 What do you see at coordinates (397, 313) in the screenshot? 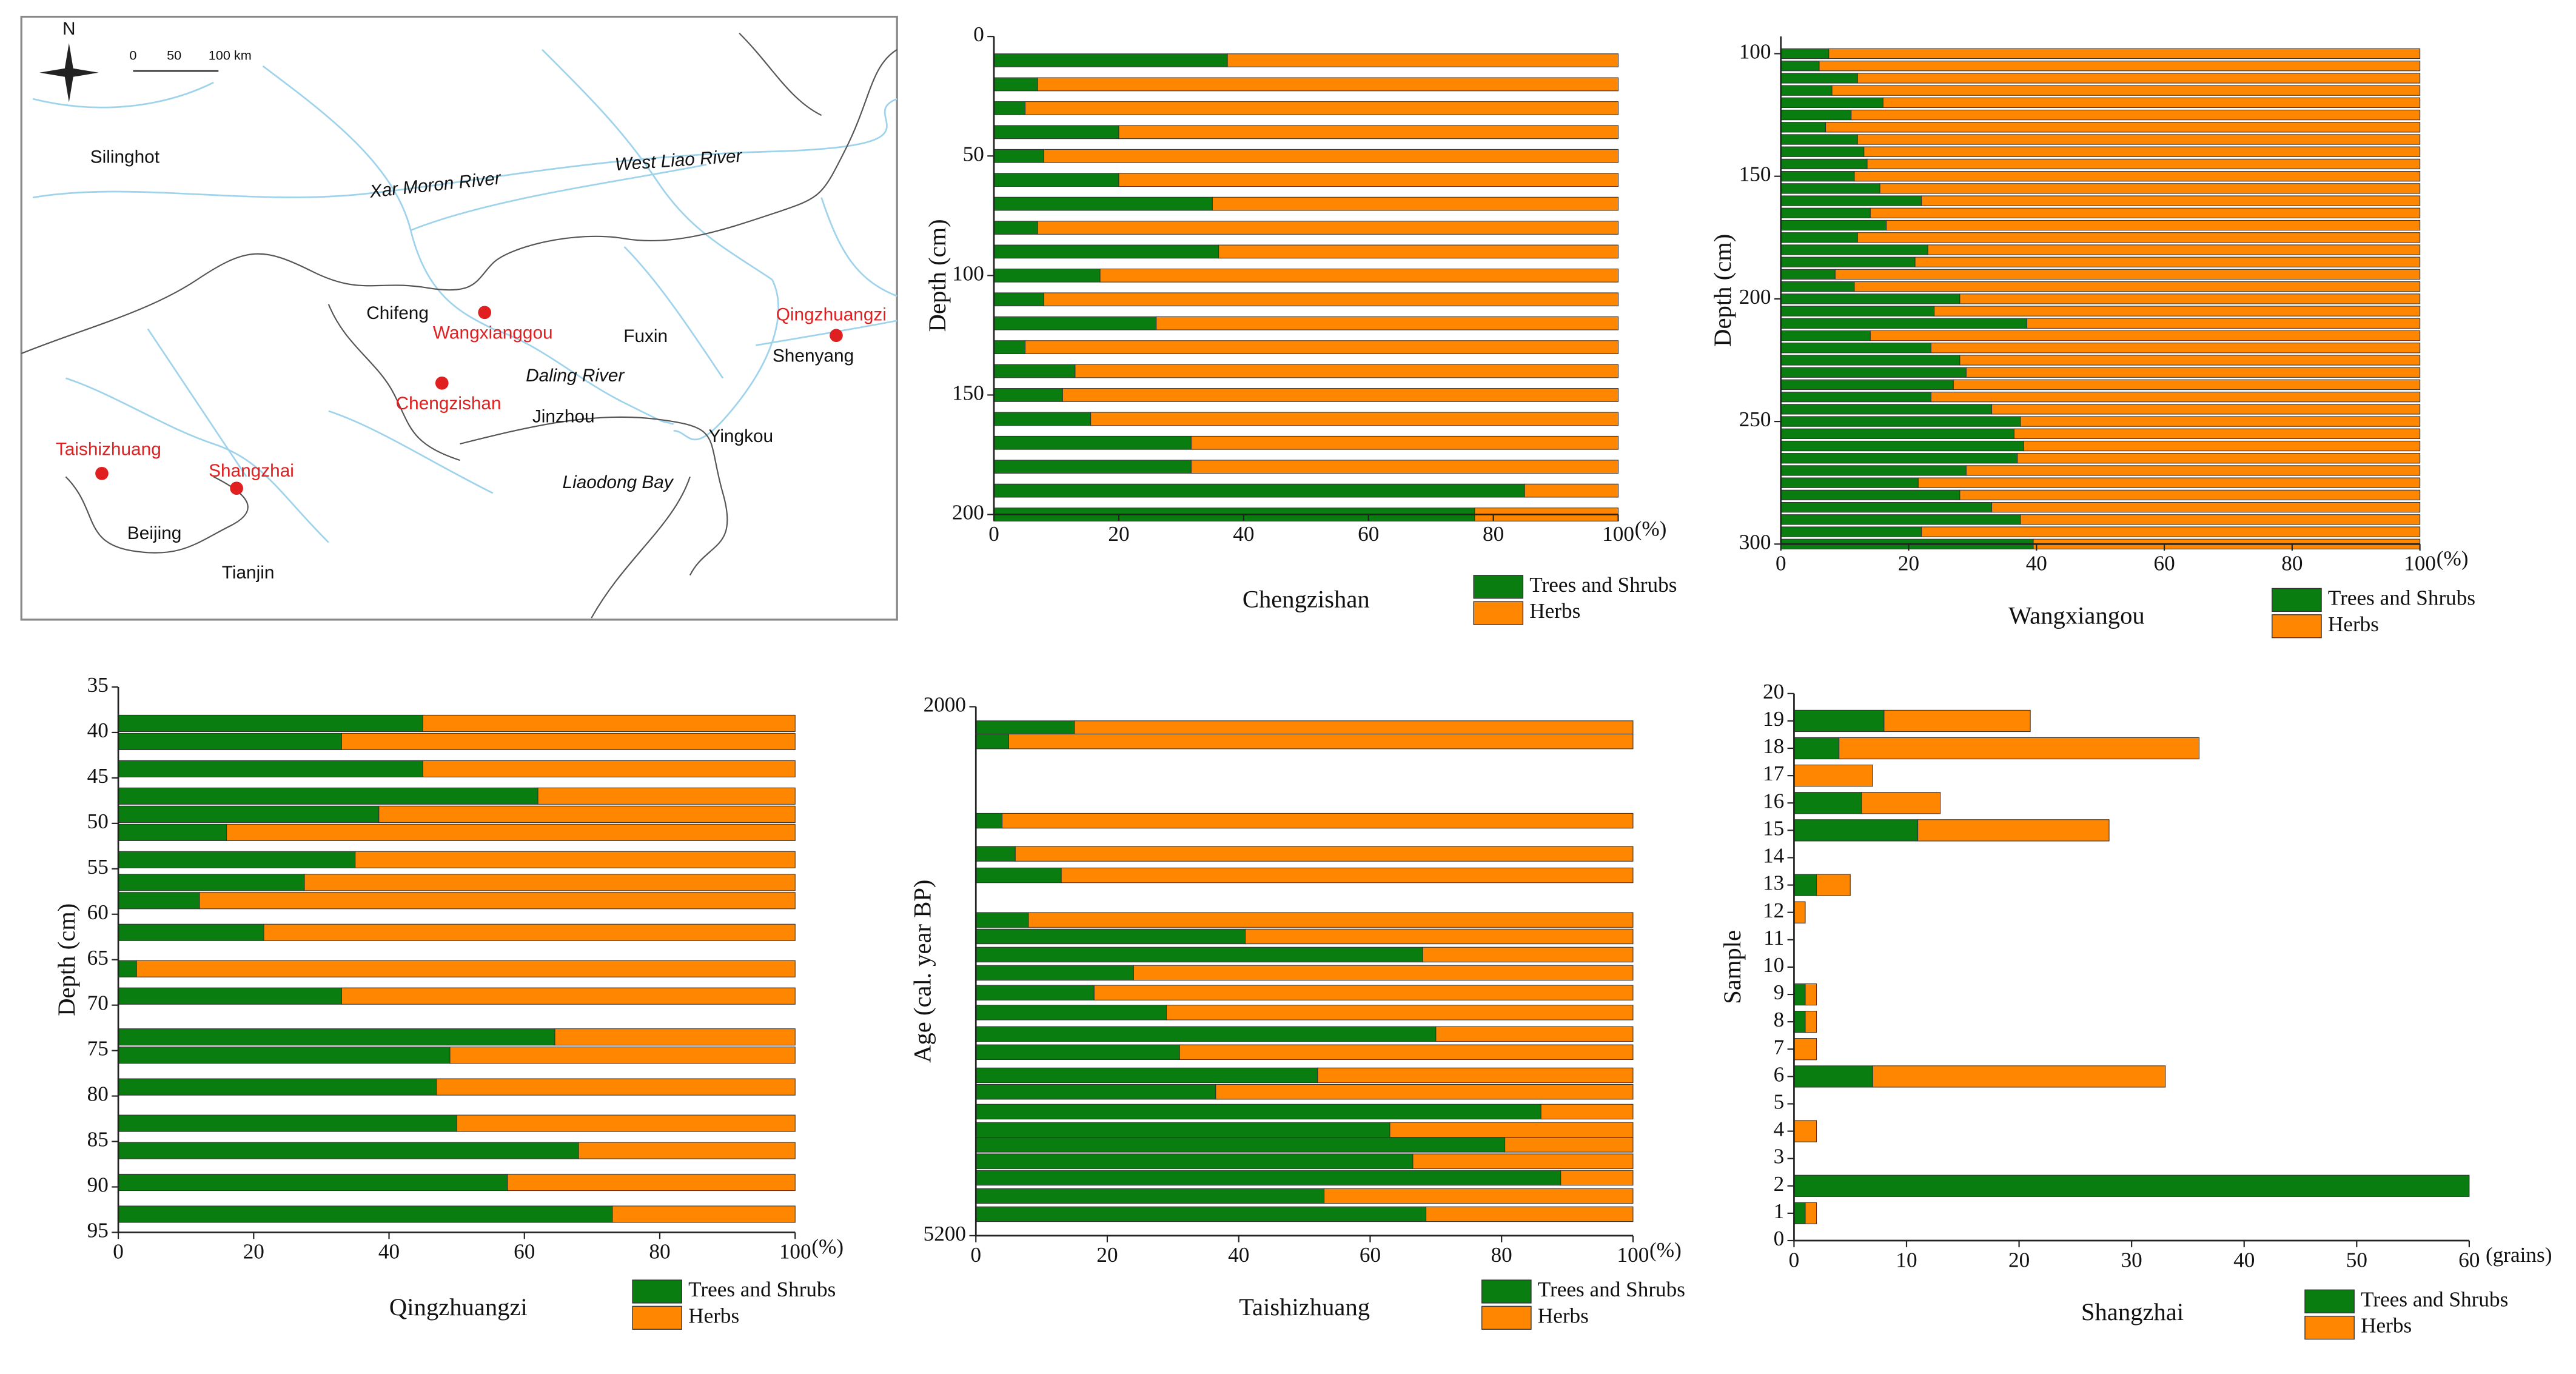
I see `place-label: Chifeng` at bounding box center [397, 313].